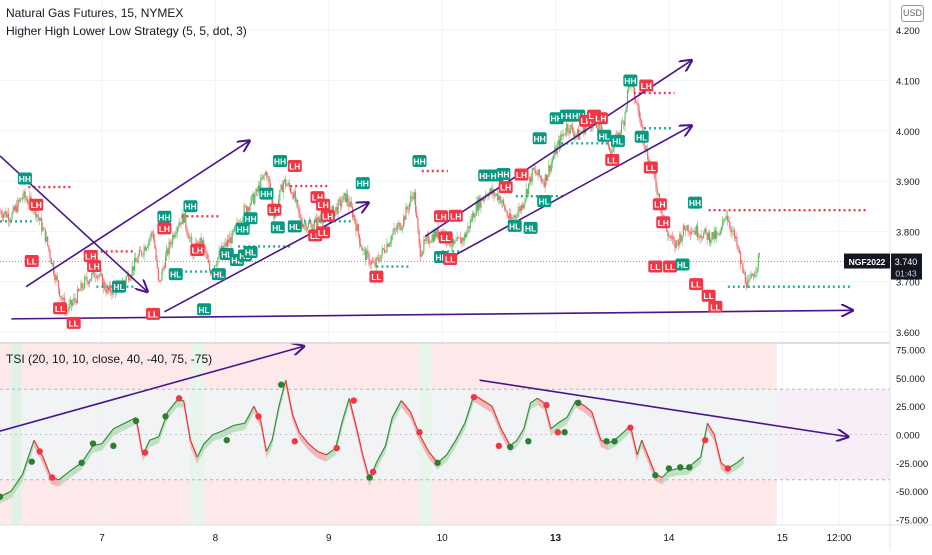 The width and height of the screenshot is (932, 555). I want to click on trend-line-arrow, so click(566, 194).